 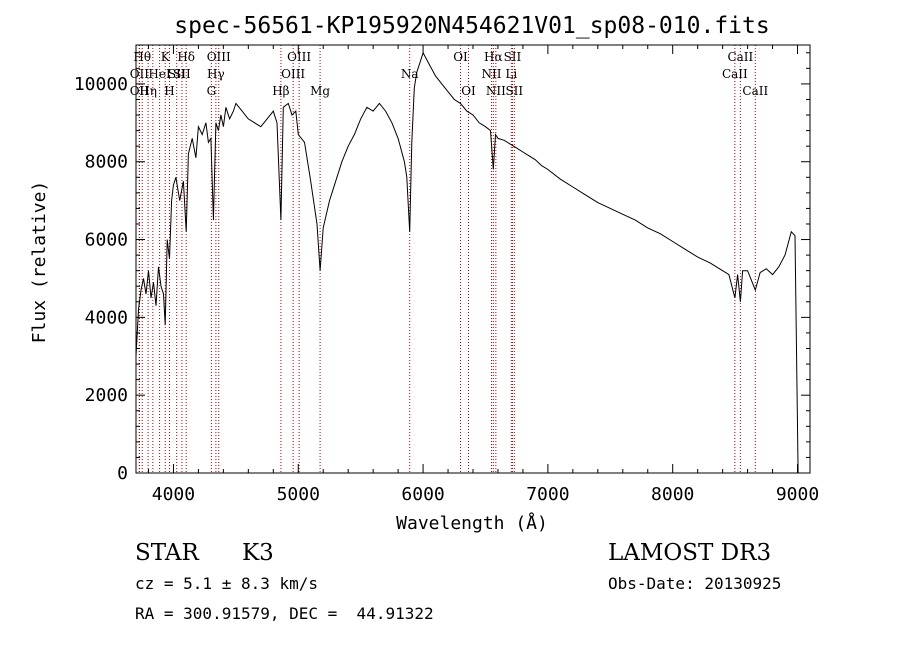 I want to click on line-label-14: Hβ, so click(x=280, y=91).